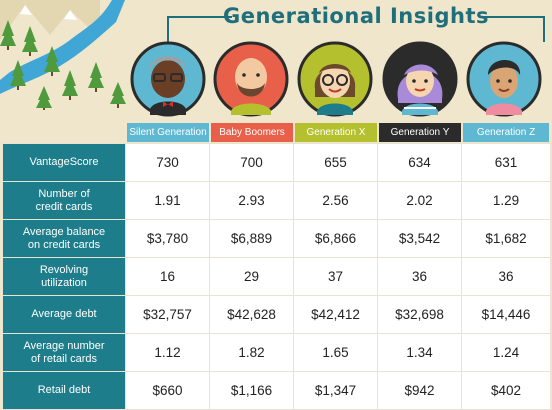  I want to click on value-cell: 1.12, so click(167, 352).